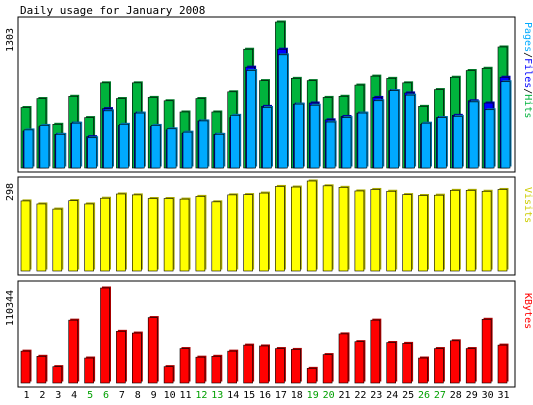  What do you see at coordinates (456, 395) in the screenshot?
I see `day-label: 28` at bounding box center [456, 395].